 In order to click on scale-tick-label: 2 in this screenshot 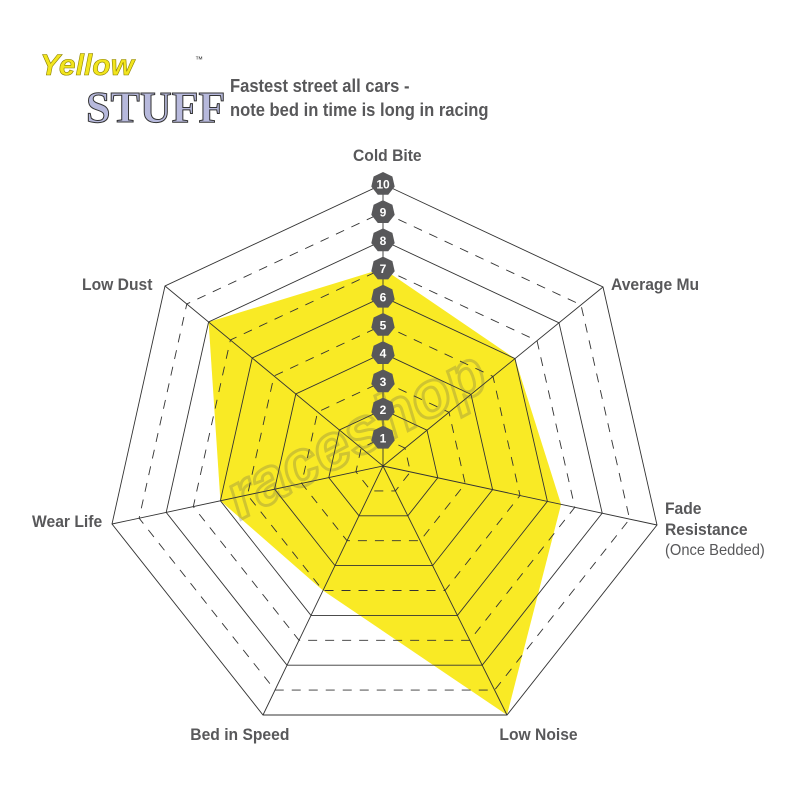, I will do `click(383, 410)`.